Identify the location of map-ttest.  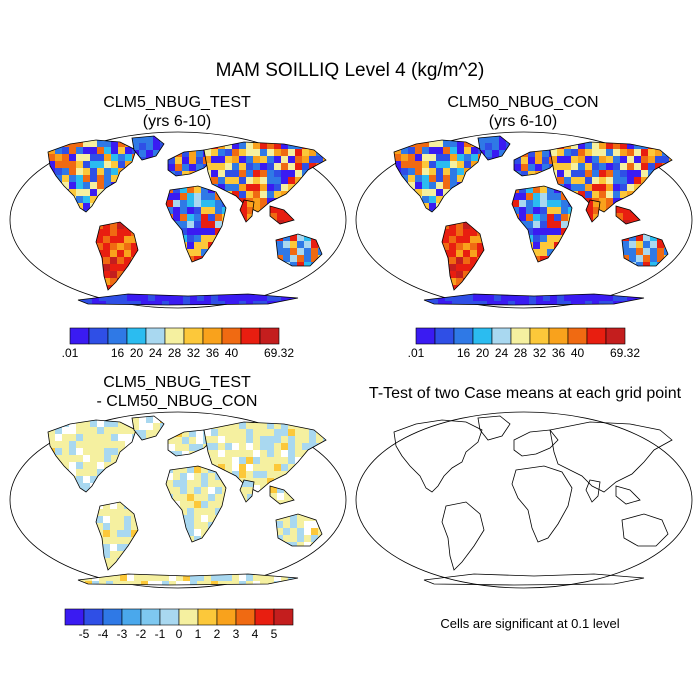
(524, 500).